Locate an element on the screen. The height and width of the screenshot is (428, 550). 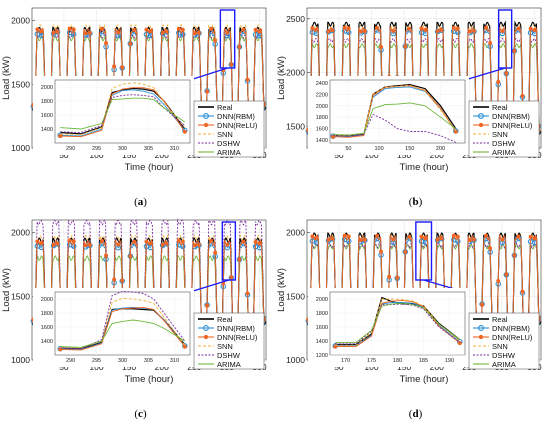
series-line-dshw is located at coordinates (424, 86).